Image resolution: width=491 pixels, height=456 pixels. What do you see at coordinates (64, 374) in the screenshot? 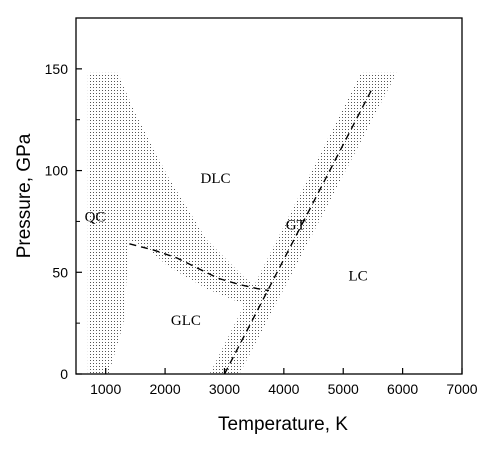
I see `y-tick-label: 0` at bounding box center [64, 374].